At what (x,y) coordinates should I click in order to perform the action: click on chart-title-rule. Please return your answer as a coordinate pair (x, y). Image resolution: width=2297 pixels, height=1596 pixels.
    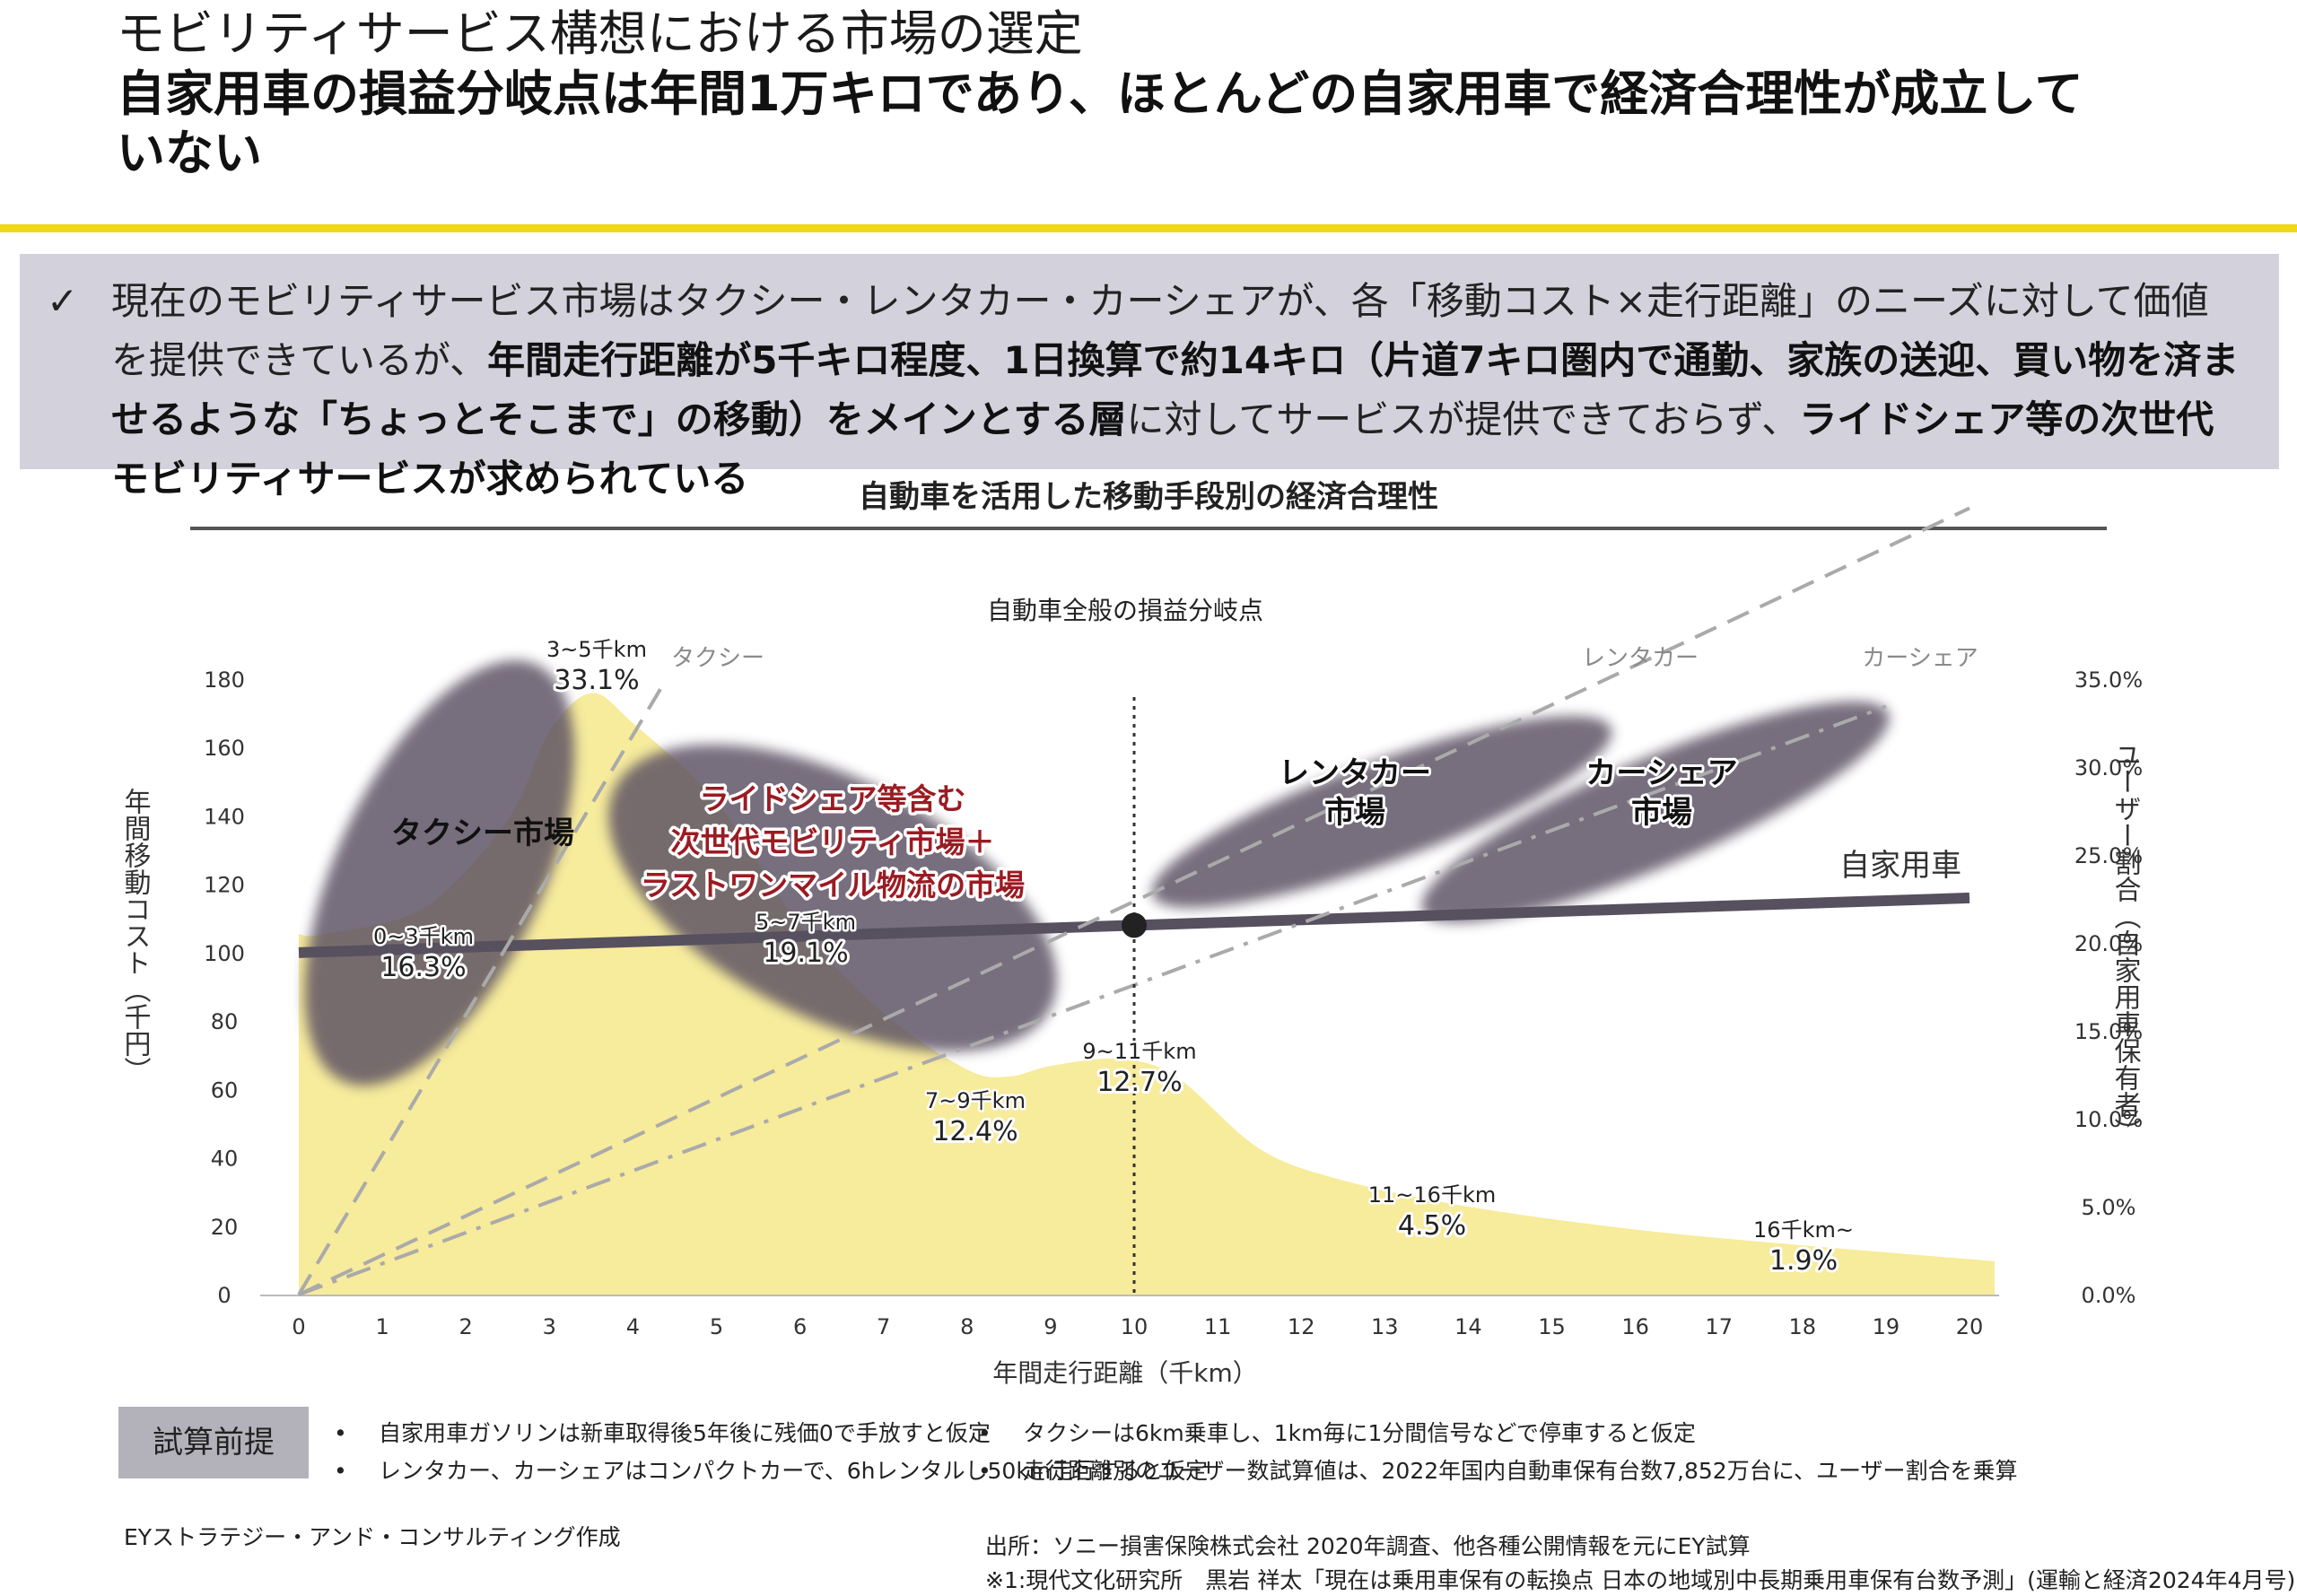
    Looking at the image, I should click on (1148, 528).